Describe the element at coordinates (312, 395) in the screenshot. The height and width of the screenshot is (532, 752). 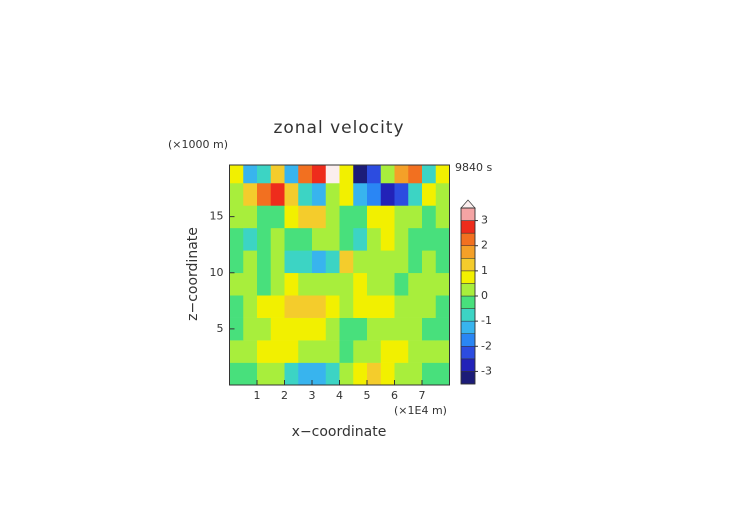
I see `x-tick-label: 3` at that location.